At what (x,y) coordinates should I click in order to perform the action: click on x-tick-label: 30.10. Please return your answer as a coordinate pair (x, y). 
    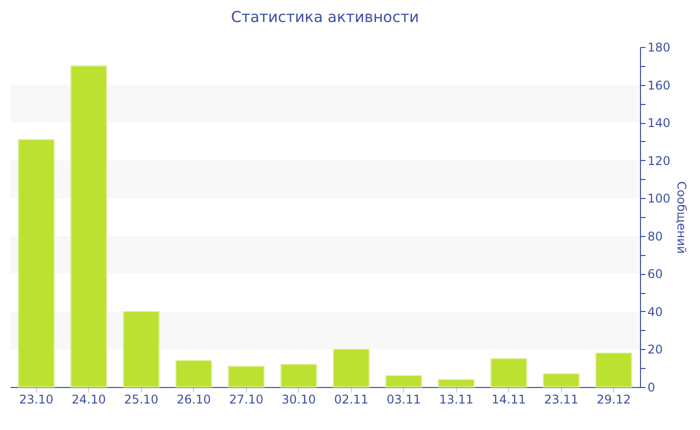
    Looking at the image, I should click on (299, 399).